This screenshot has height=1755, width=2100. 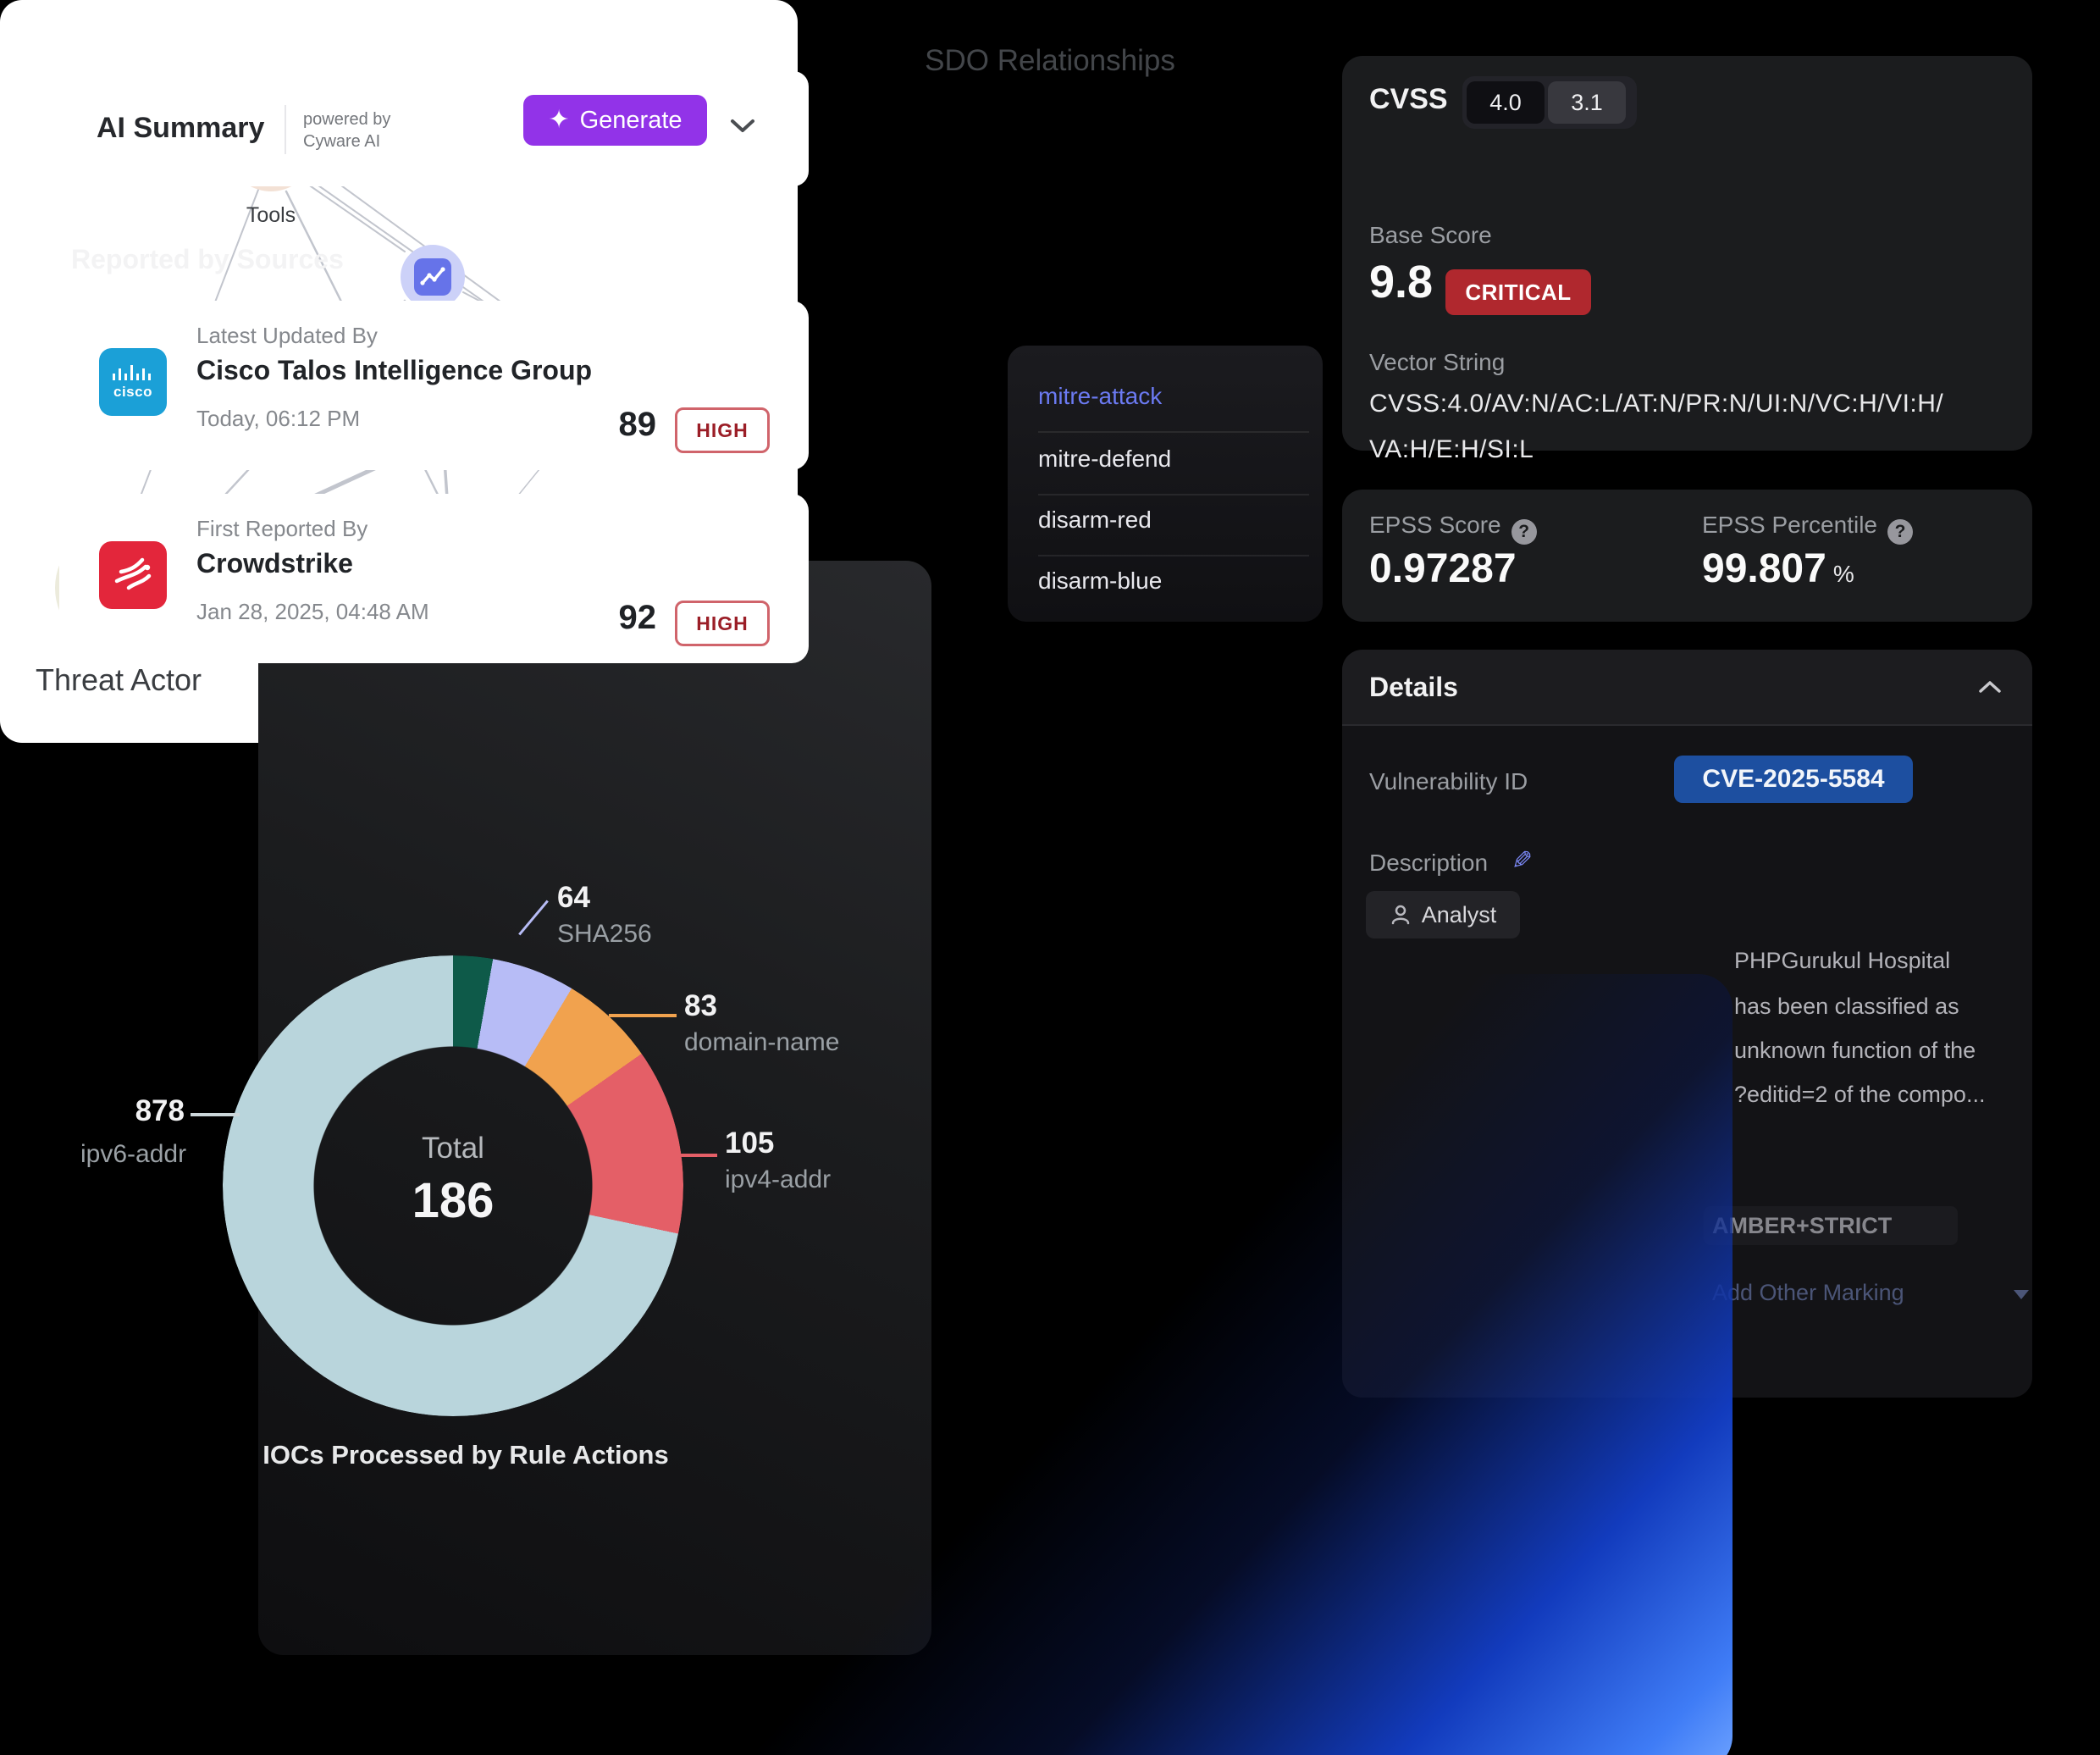 What do you see at coordinates (1100, 581) in the screenshot?
I see `menu-item-disarm-blue: disarm-blue` at bounding box center [1100, 581].